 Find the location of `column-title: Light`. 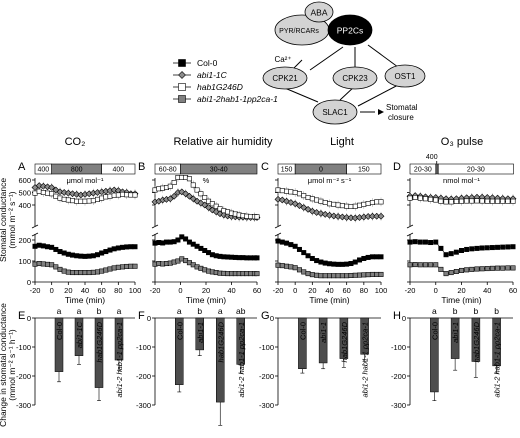

column-title: Light is located at coordinates (342, 142).